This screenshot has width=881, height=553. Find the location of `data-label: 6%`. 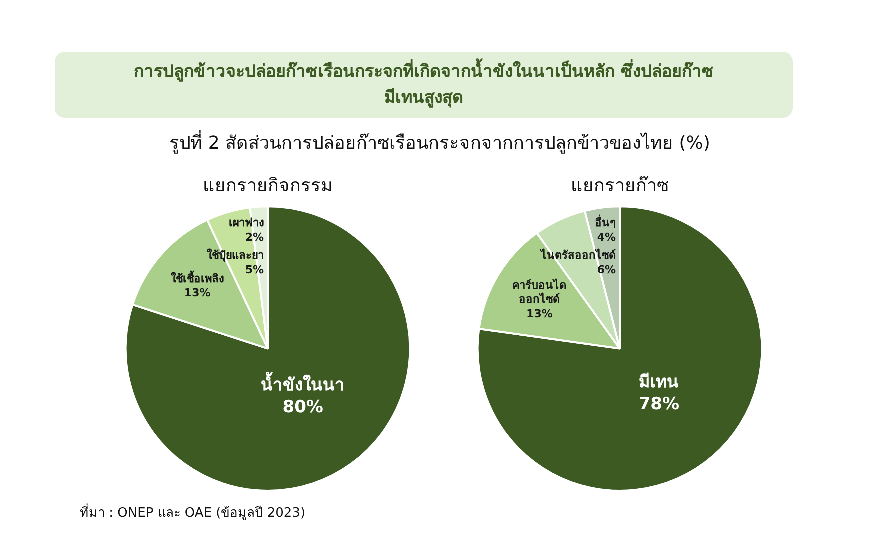

data-label: 6% is located at coordinates (606, 269).